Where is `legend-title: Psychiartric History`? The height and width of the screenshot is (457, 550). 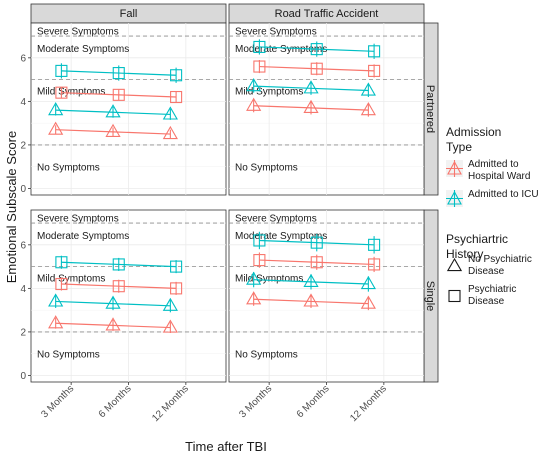
legend-title: Psychiartric History is located at coordinates (477, 246).